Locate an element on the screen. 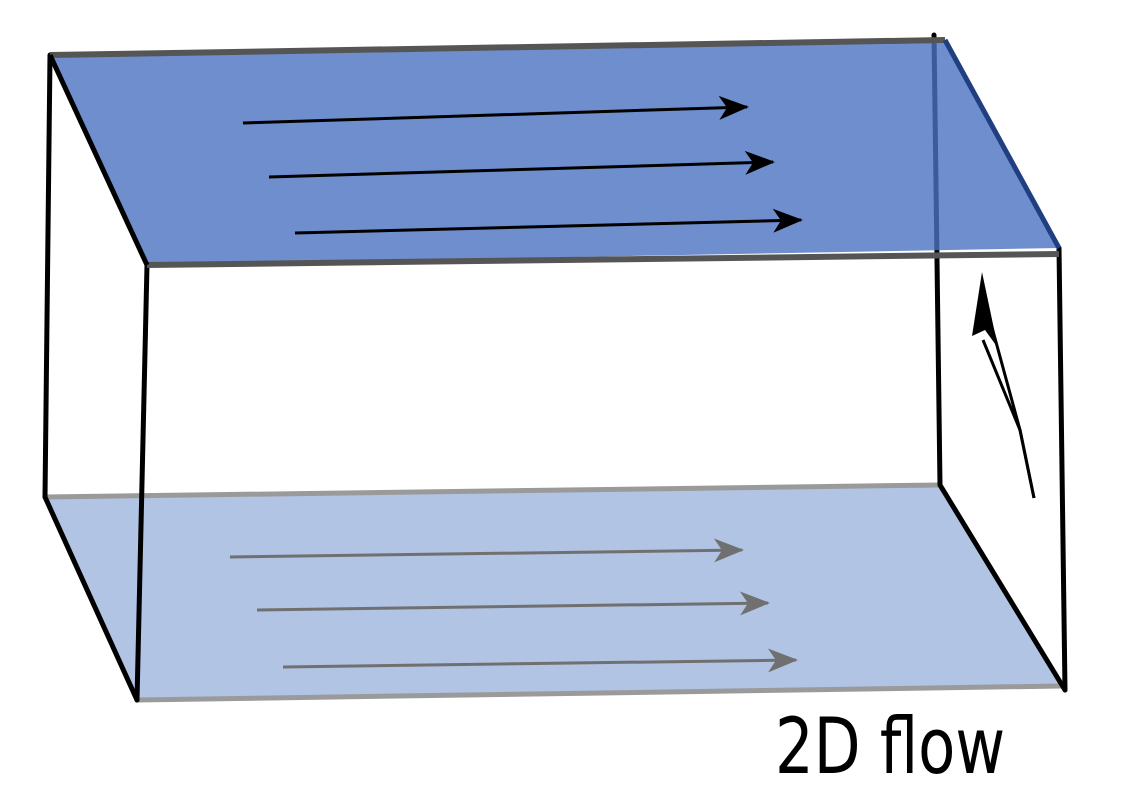  box-edge-left-front is located at coordinates (142, 482).